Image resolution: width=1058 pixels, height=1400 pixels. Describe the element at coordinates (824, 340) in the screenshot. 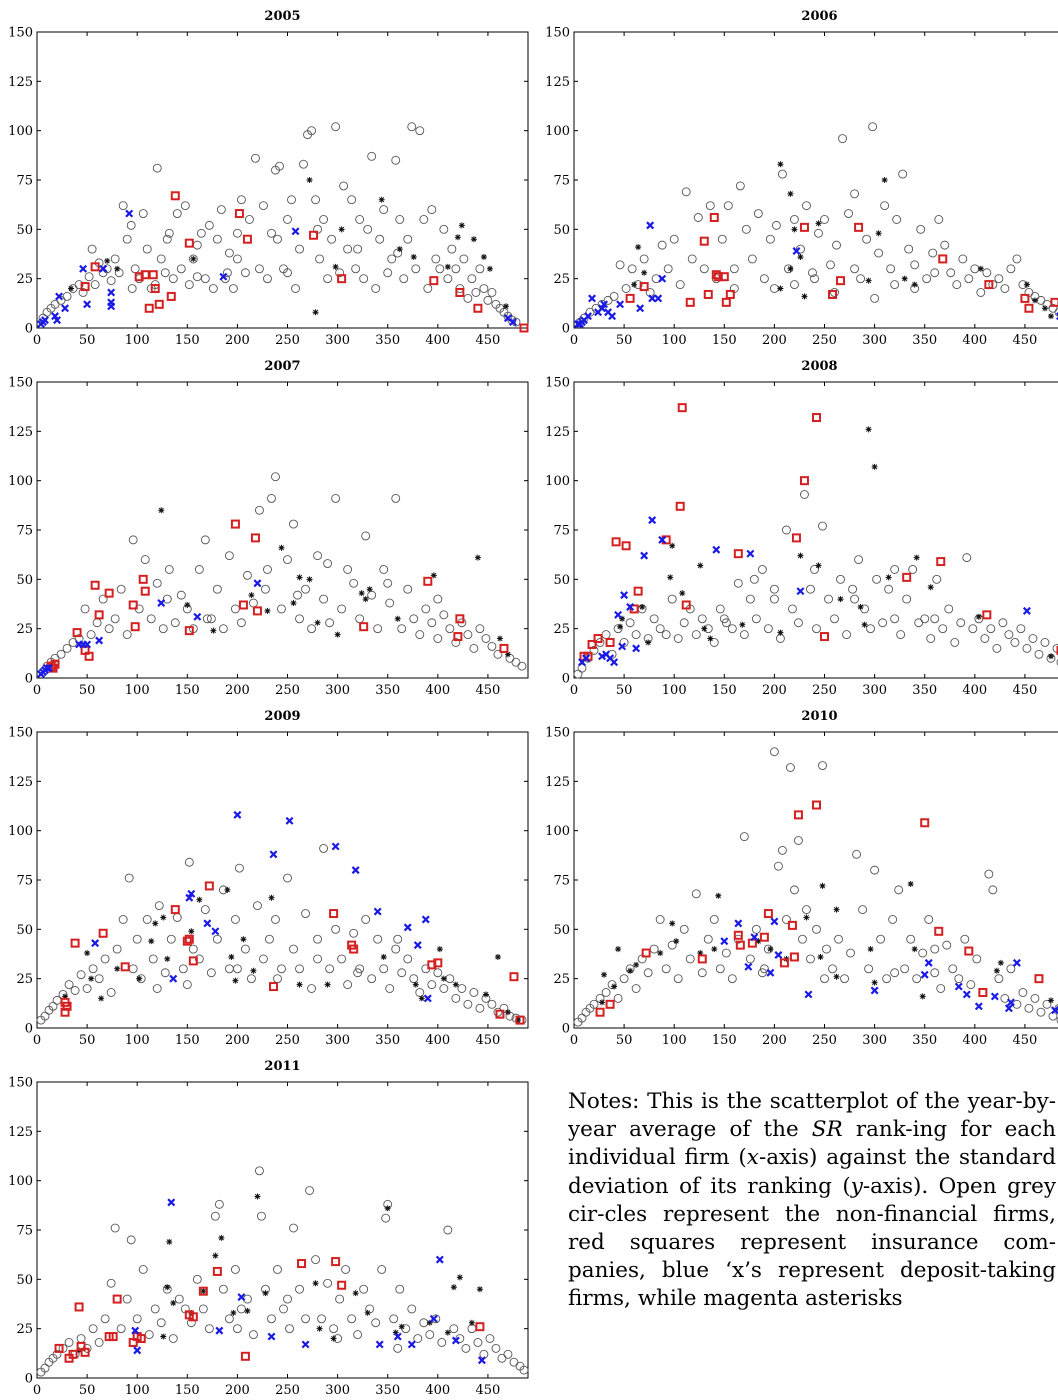

I see `x-tick-label: 250` at that location.